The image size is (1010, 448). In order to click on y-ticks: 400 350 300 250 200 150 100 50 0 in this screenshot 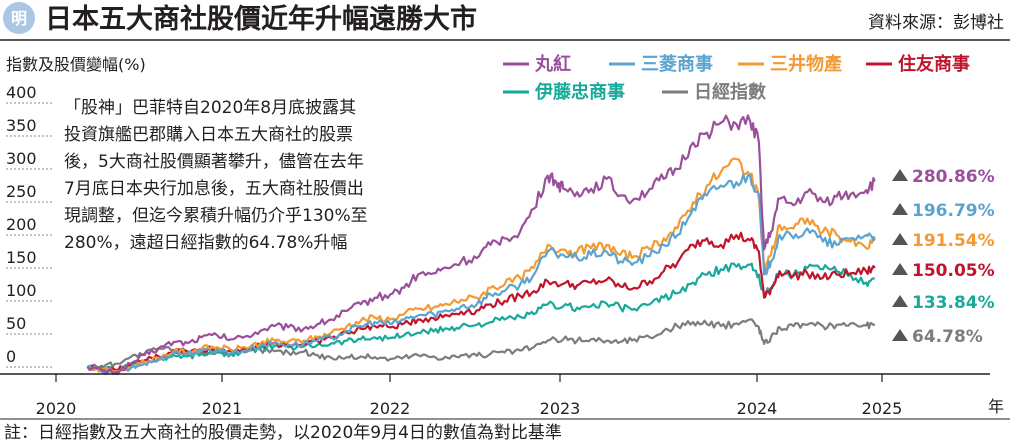, I will do `click(30, 225)`.